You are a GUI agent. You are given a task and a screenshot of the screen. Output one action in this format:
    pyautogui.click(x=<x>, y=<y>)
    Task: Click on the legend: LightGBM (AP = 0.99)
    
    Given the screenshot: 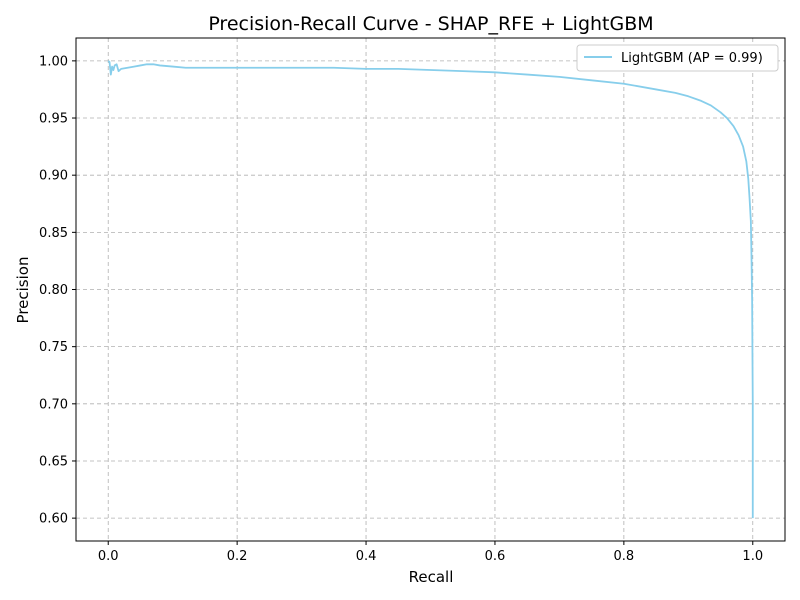 What is the action you would take?
    pyautogui.click(x=677, y=58)
    